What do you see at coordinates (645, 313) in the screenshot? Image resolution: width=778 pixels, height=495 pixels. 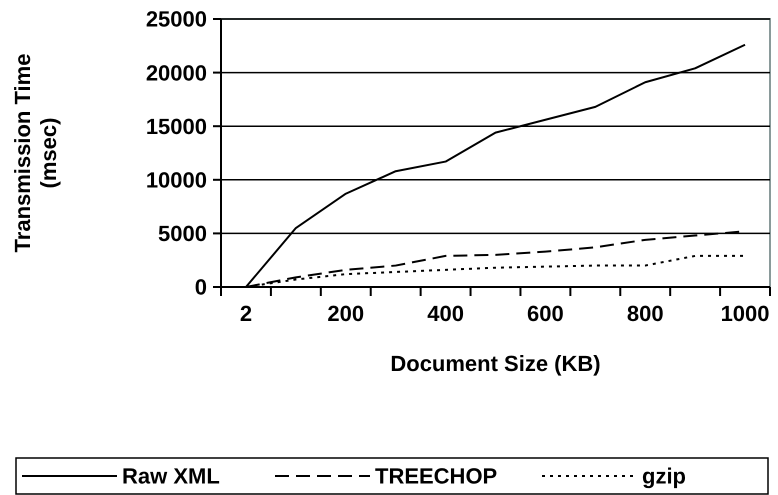 I see `x-tick-label: 800` at bounding box center [645, 313].